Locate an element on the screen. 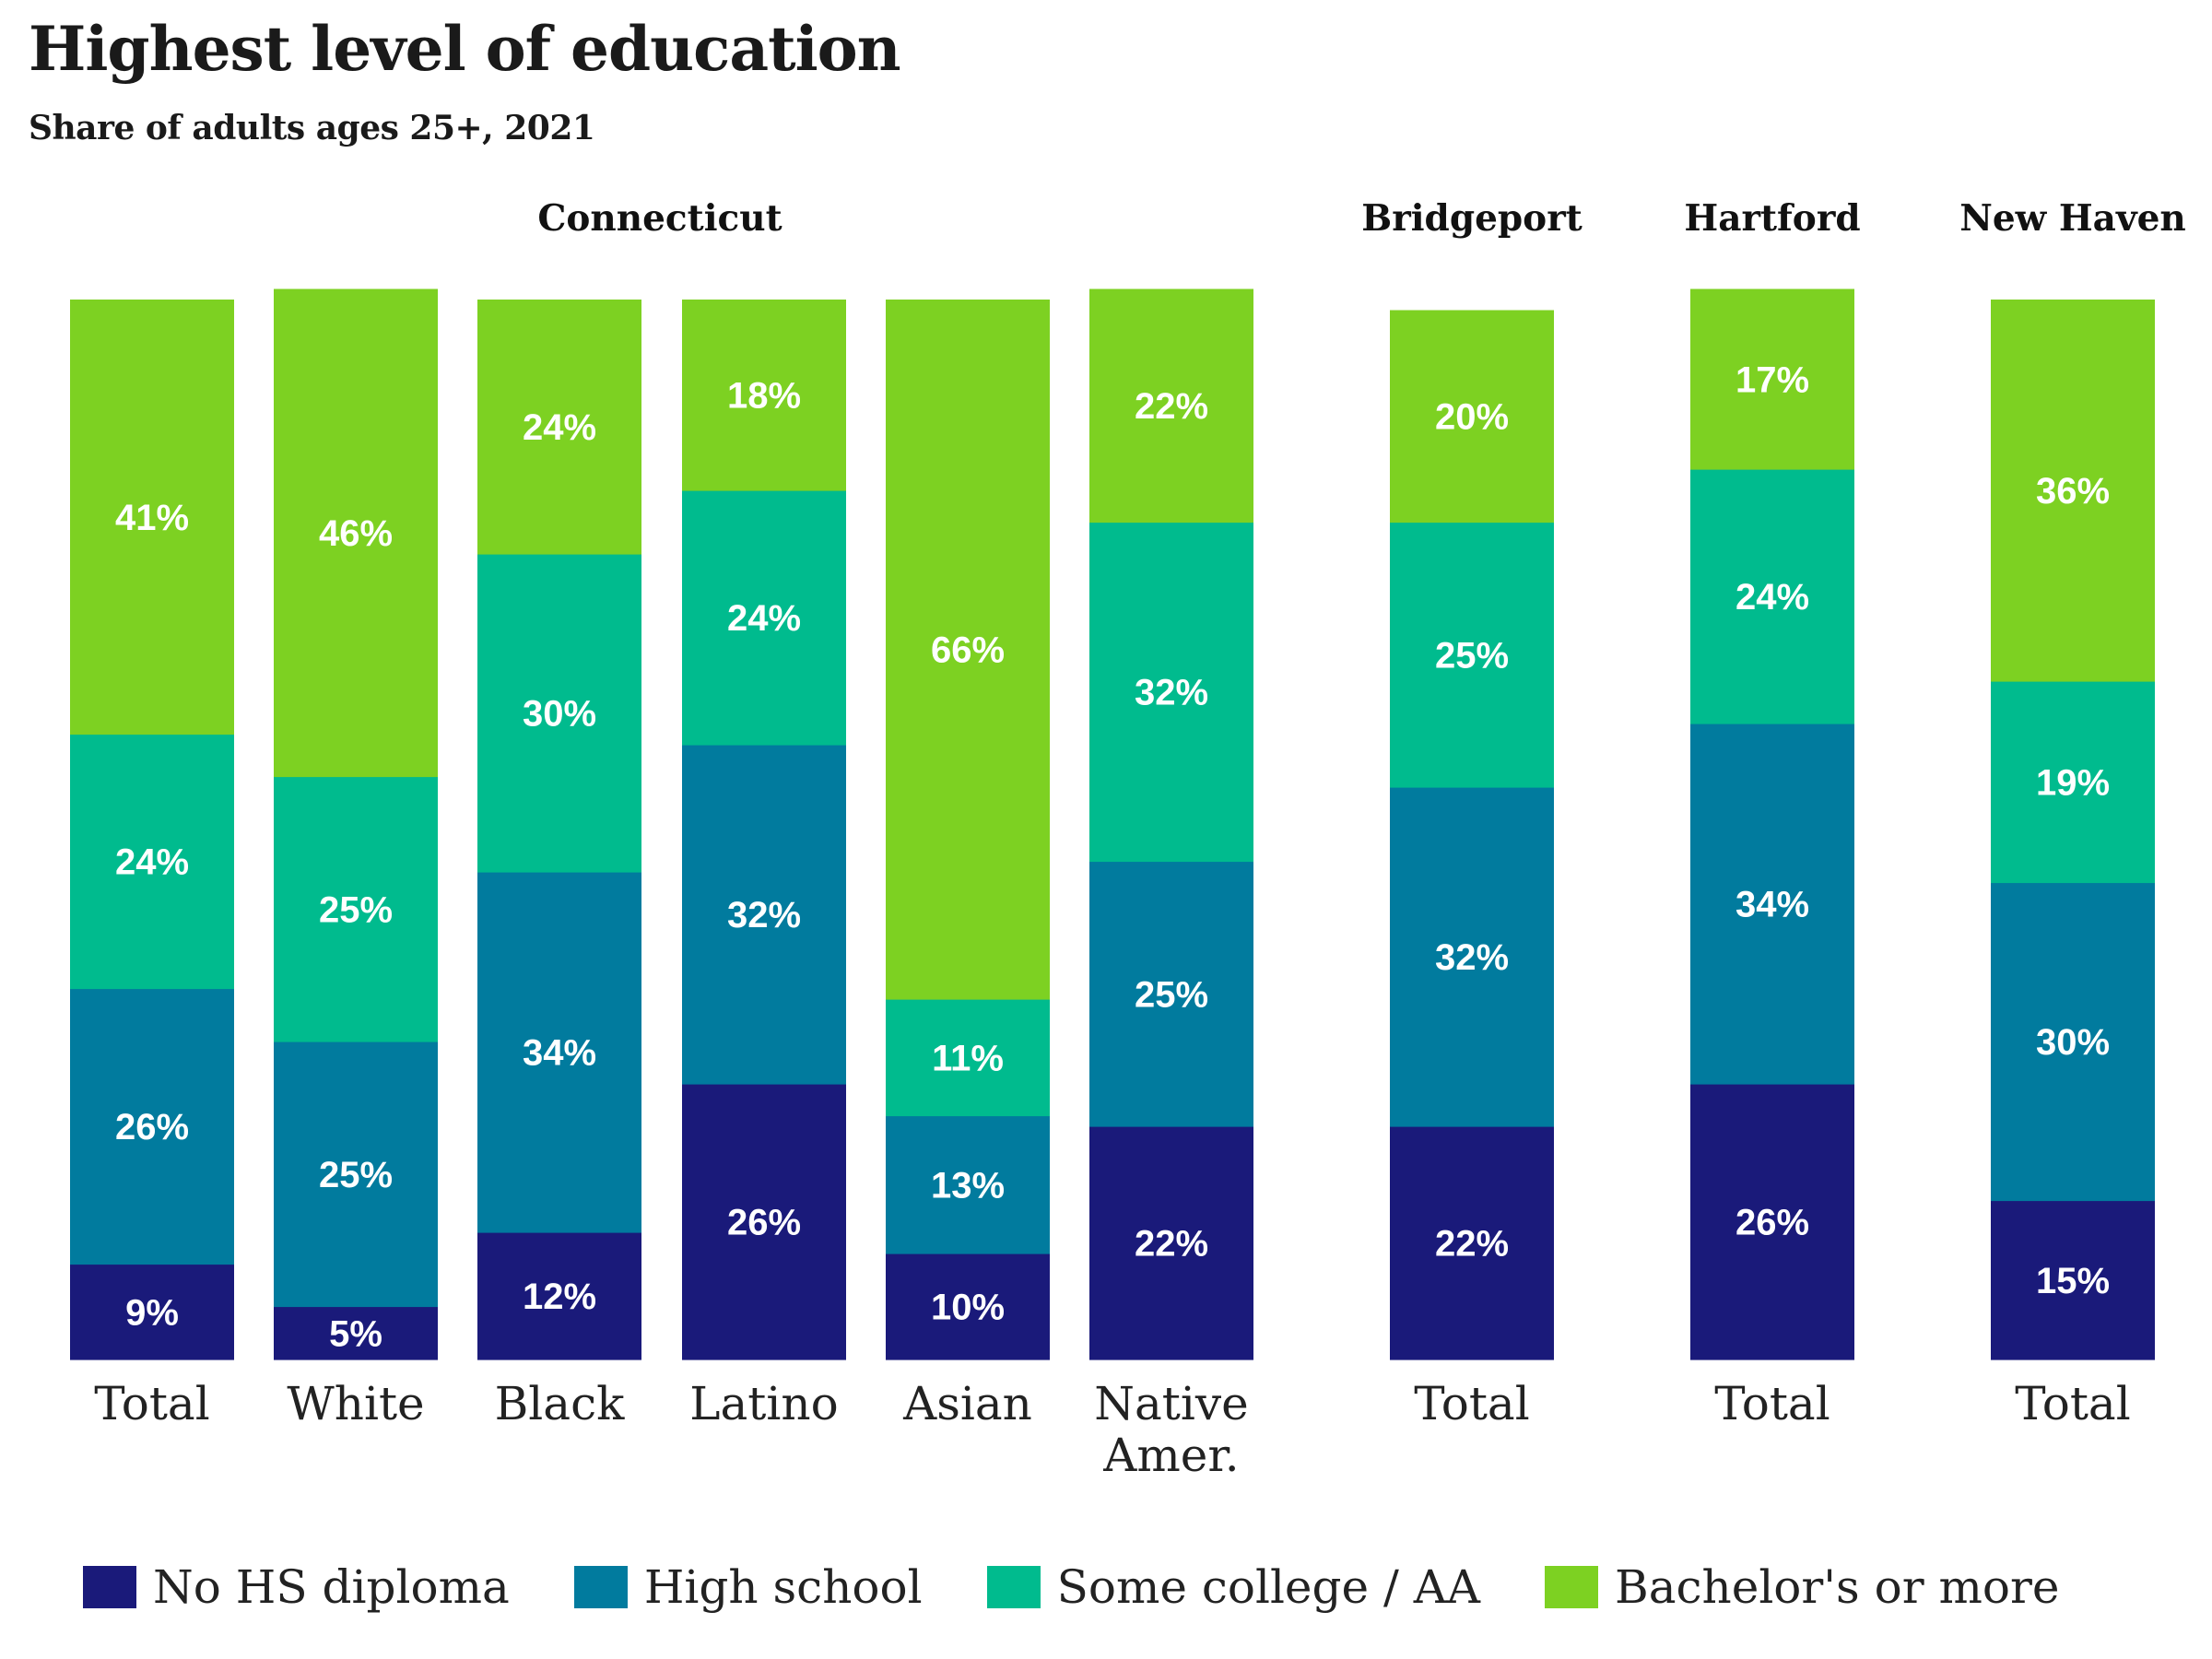 The image size is (2212, 1659). legend-swatch-bachelor-s-or-more is located at coordinates (1571, 1587).